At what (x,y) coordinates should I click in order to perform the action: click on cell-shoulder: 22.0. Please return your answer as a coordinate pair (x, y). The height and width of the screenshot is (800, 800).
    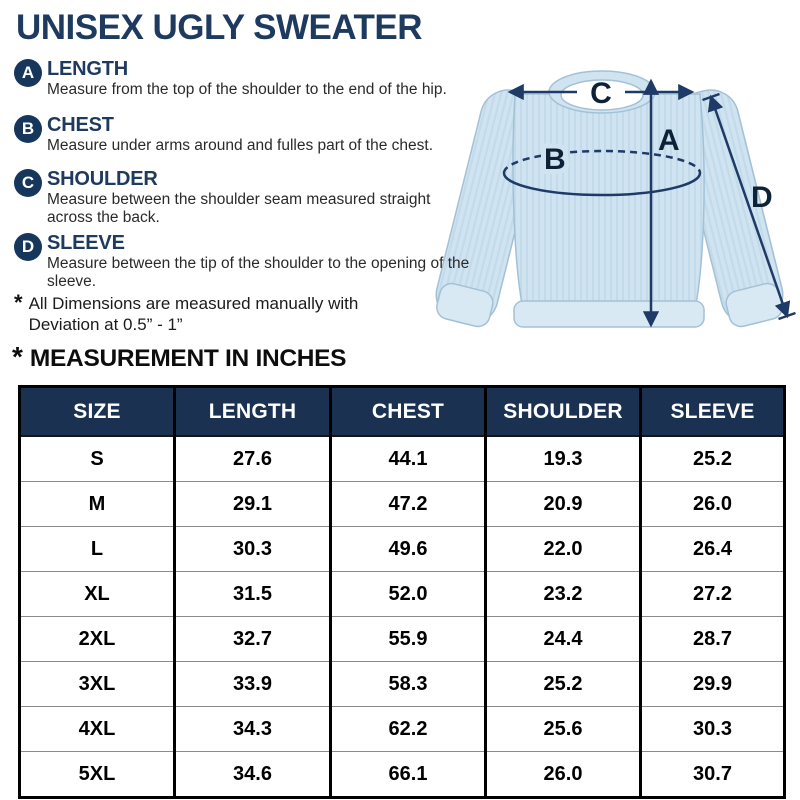
    Looking at the image, I should click on (562, 549).